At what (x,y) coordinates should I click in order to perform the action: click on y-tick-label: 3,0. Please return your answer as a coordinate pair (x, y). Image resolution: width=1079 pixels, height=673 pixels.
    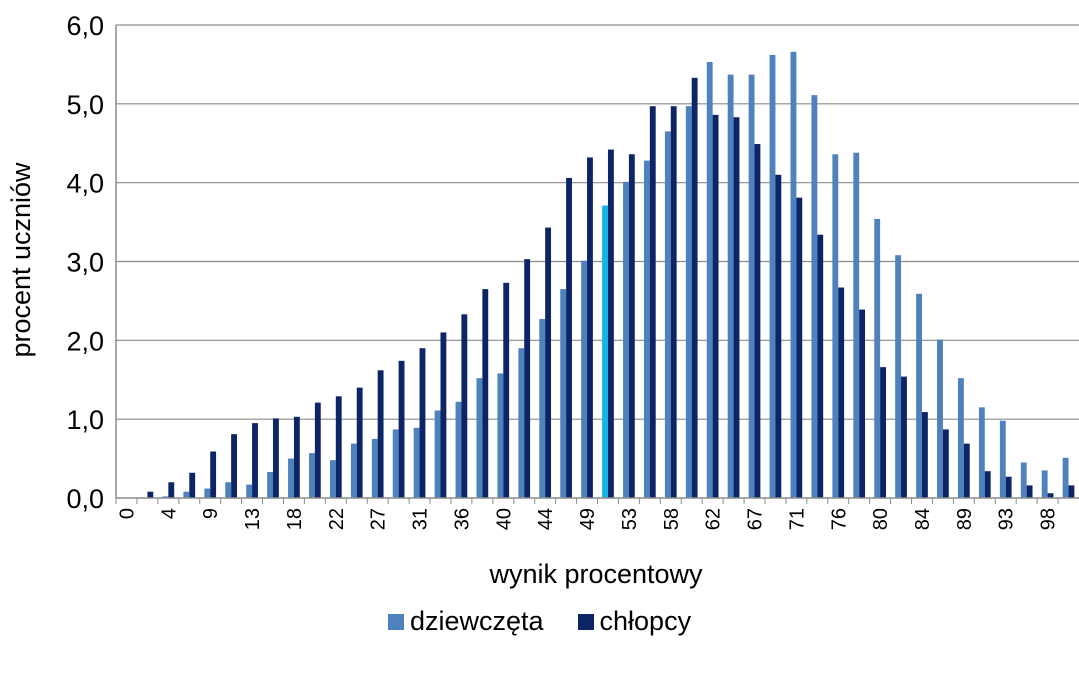
    Looking at the image, I should click on (85, 263).